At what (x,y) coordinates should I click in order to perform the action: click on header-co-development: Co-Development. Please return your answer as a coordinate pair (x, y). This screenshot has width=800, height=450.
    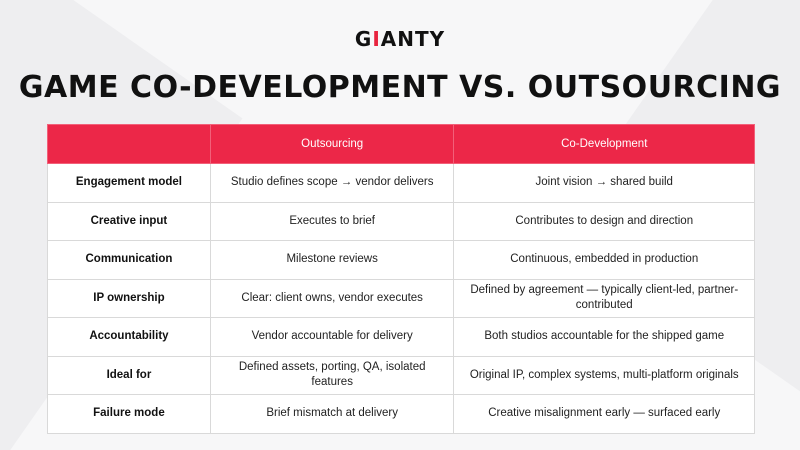
    Looking at the image, I should click on (604, 144).